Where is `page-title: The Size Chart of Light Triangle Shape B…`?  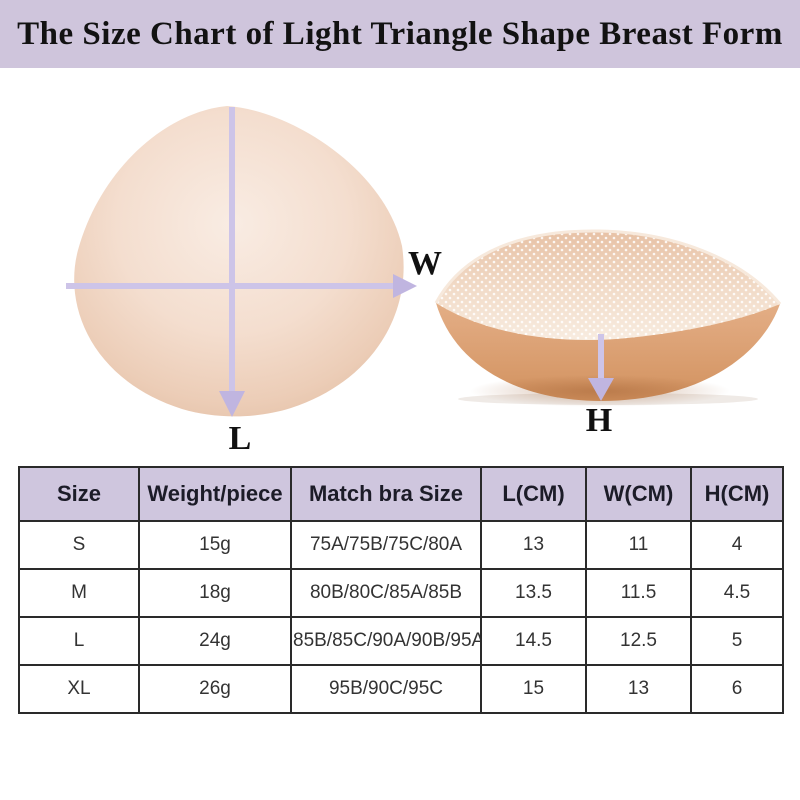 page-title: The Size Chart of Light Triangle Shape B… is located at coordinates (400, 33).